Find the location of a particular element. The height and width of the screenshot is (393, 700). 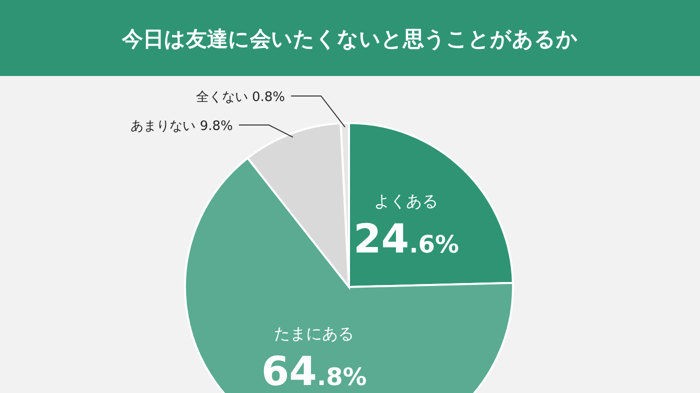

data-label: 0.8% is located at coordinates (268, 97).